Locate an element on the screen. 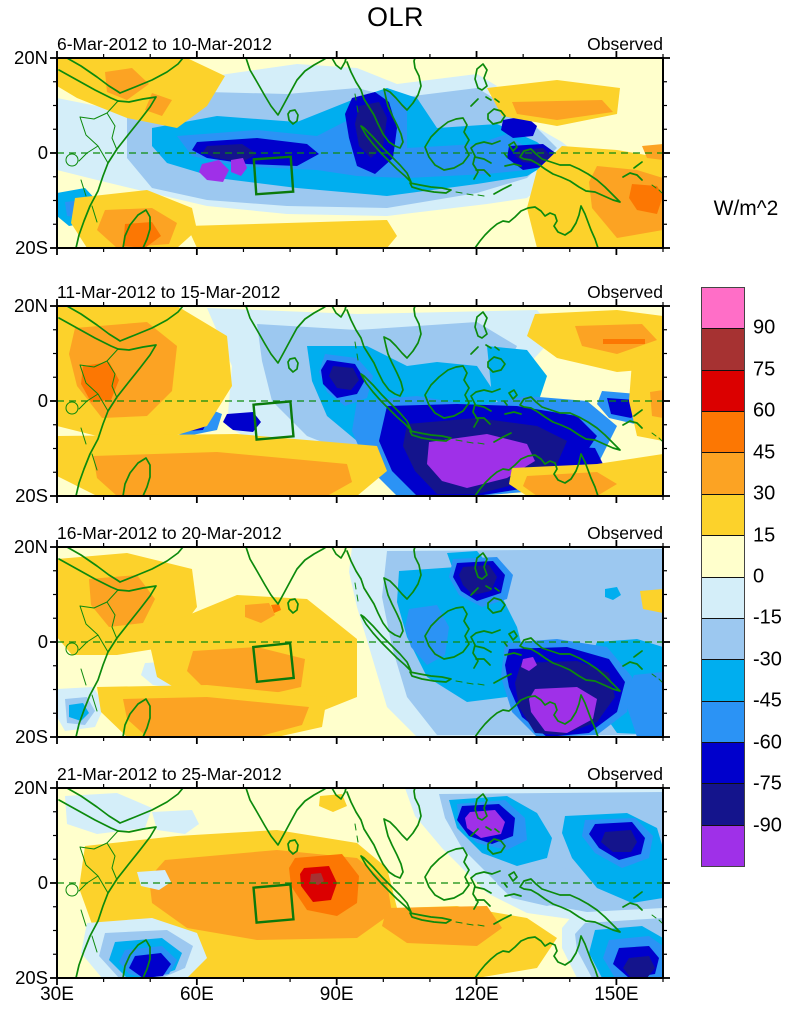 The height and width of the screenshot is (1013, 791). colorbar is located at coordinates (723, 577).